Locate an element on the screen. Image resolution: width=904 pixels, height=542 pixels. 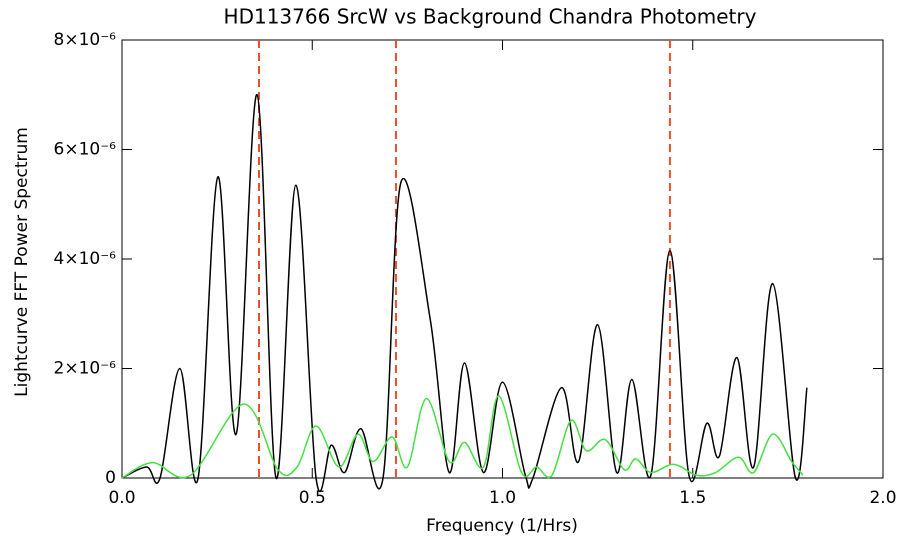
y-axis-label: Lightcurve FFT Power Spectrum is located at coordinates (22, 262).